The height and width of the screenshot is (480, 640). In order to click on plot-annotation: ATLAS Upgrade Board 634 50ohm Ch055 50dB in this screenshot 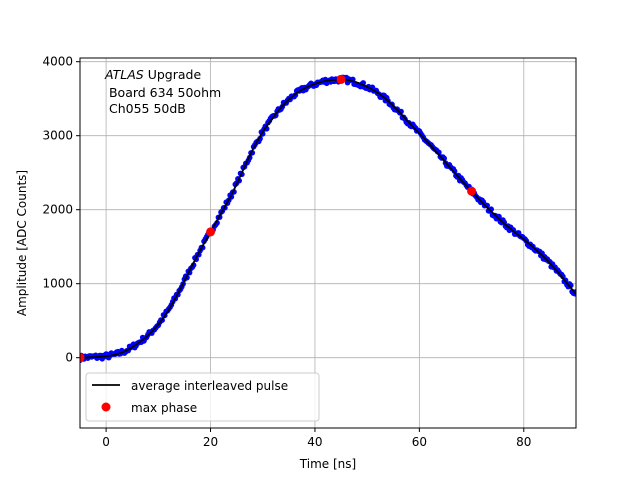, I will do `click(162, 91)`.